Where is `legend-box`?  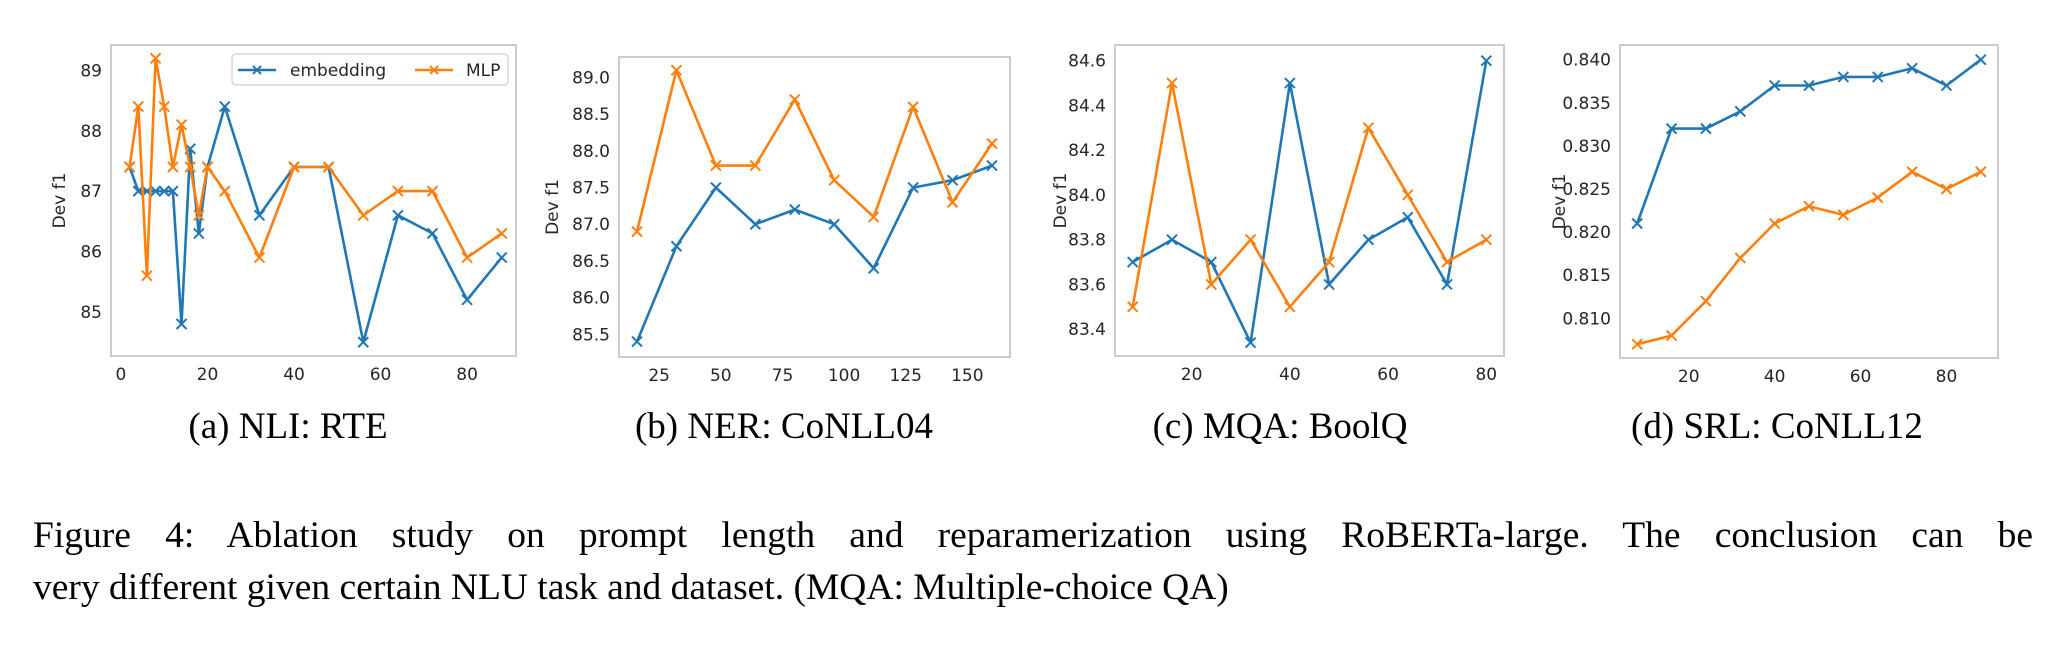
legend-box is located at coordinates (370, 69).